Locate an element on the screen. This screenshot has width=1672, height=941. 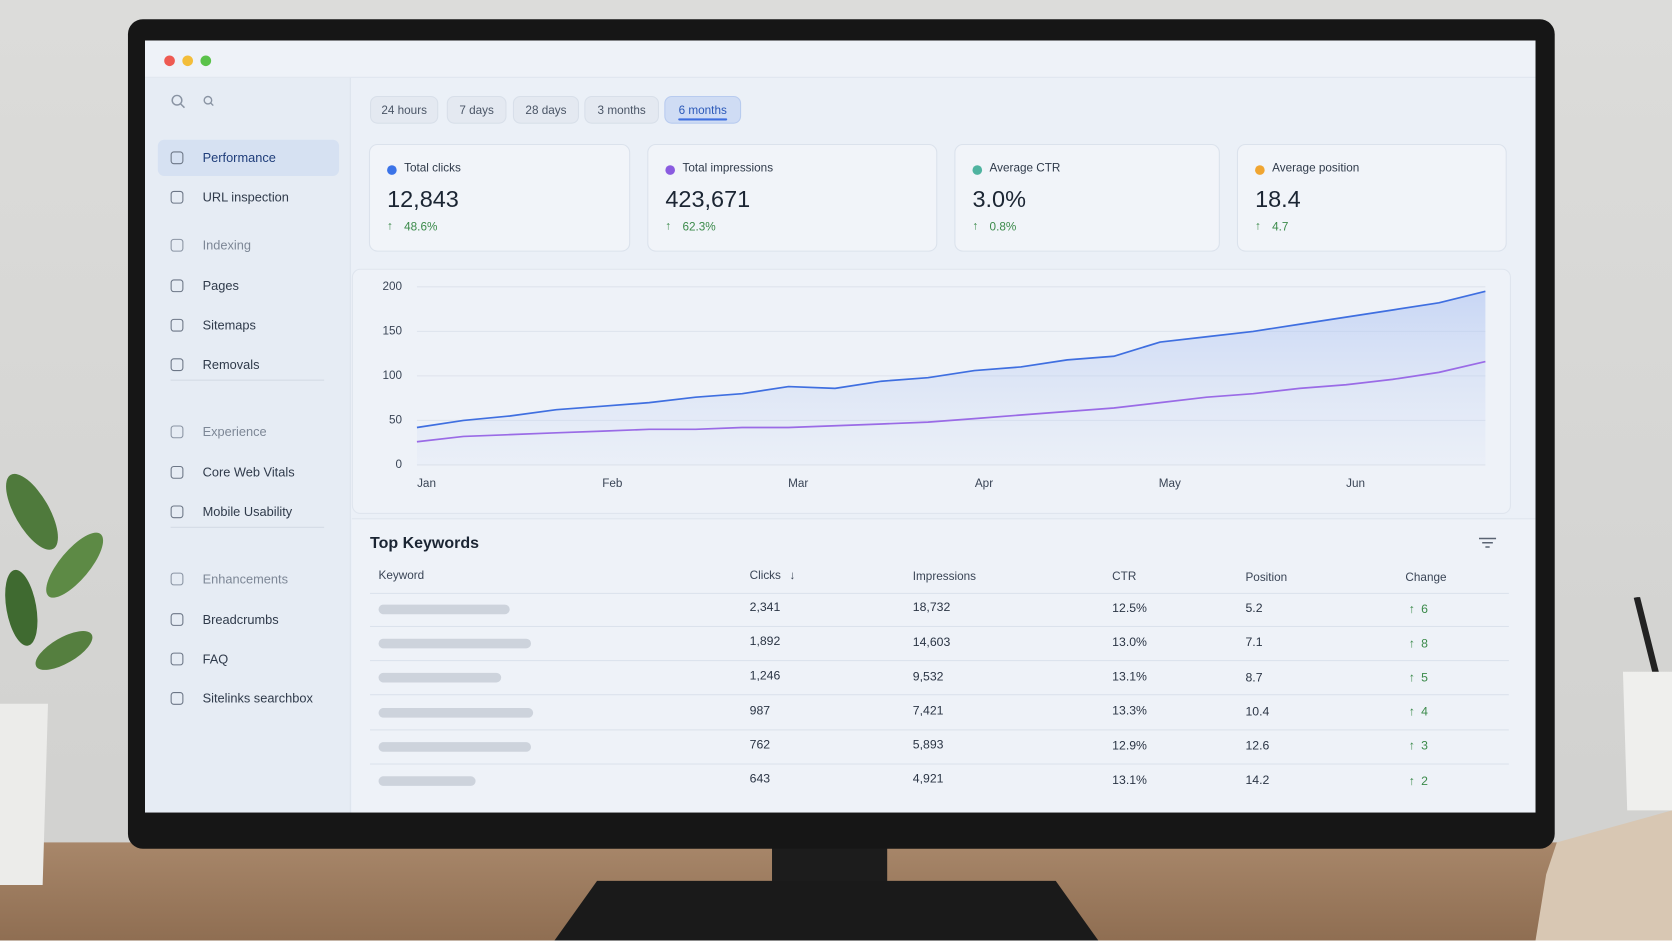
table-cell: 1,246 is located at coordinates (765, 676).